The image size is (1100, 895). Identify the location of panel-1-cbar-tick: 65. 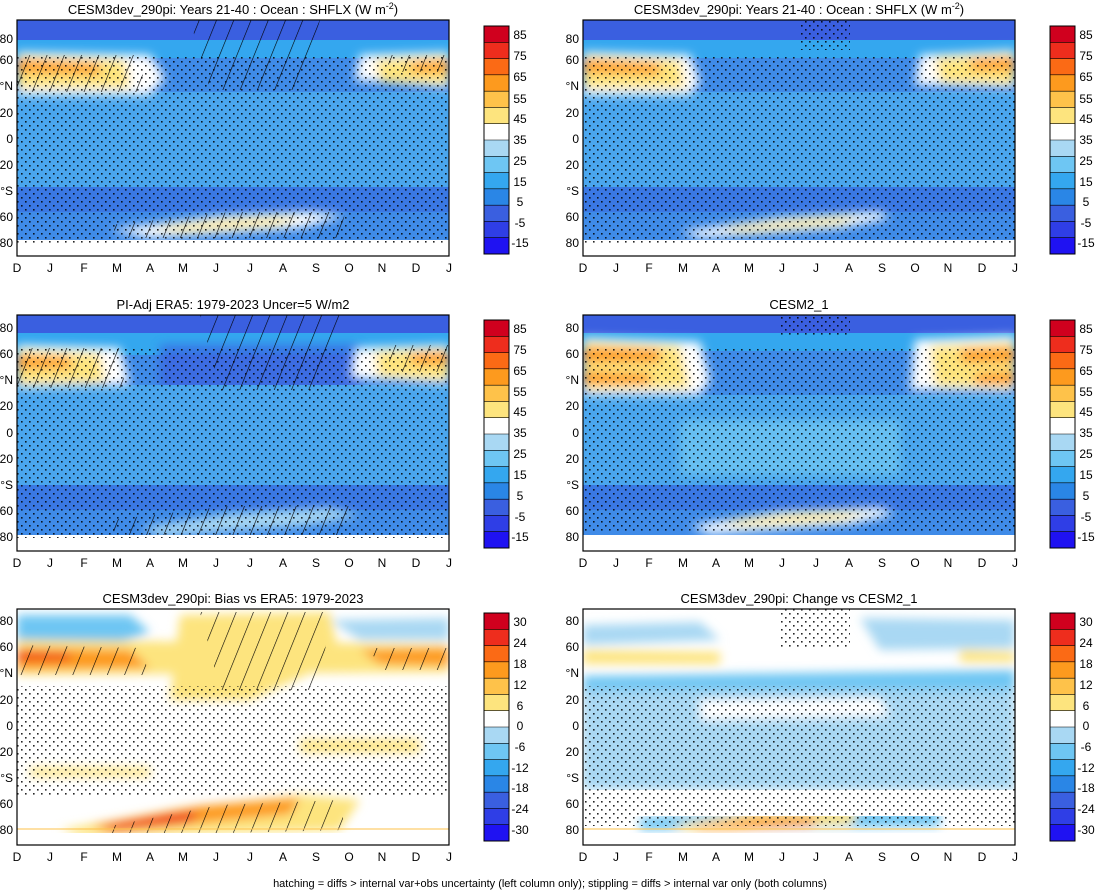
(520, 77).